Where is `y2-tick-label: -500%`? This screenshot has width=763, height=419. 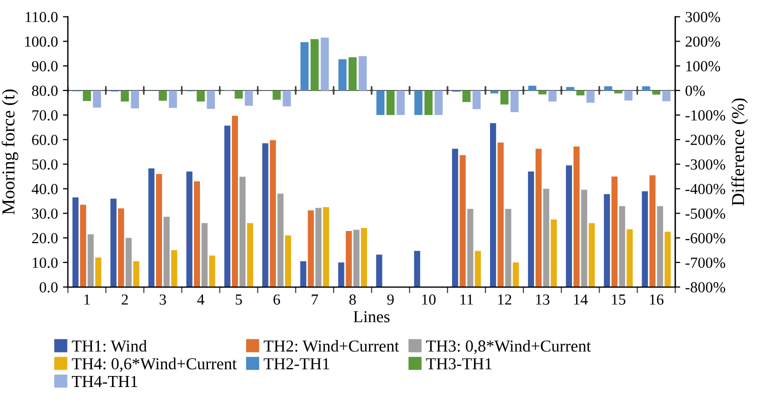
y2-tick-label: -500% is located at coordinates (706, 213).